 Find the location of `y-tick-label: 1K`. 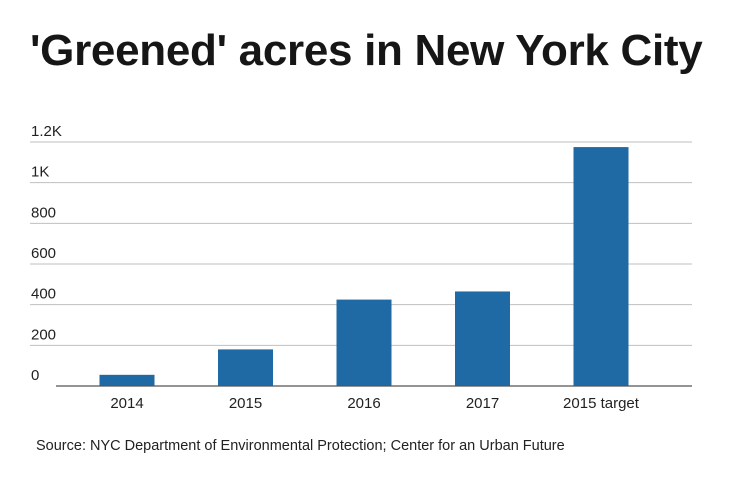

y-tick-label: 1K is located at coordinates (40, 172).